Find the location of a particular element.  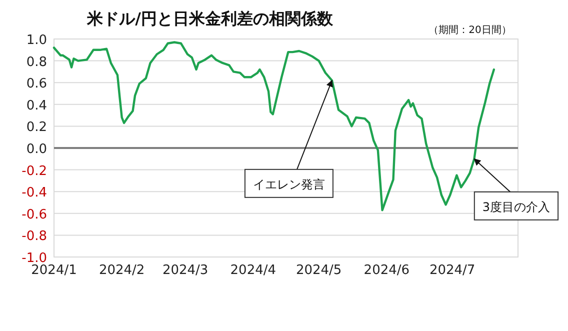

y-tick-label: -0.6 is located at coordinates (34, 214).